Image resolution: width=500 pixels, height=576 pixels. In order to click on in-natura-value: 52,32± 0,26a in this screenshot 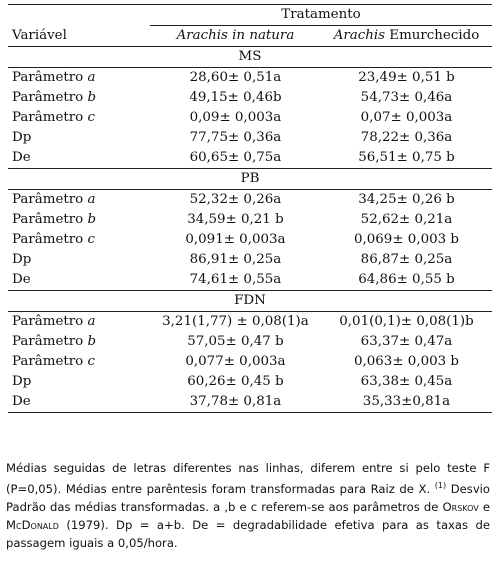, I will do `click(235, 199)`.